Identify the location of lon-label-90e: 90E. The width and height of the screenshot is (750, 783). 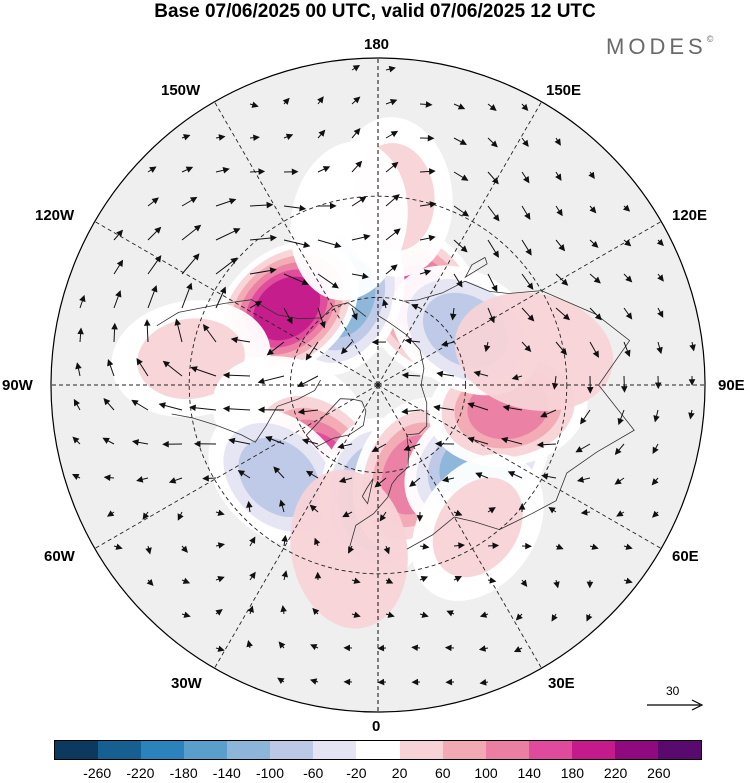
(731, 385).